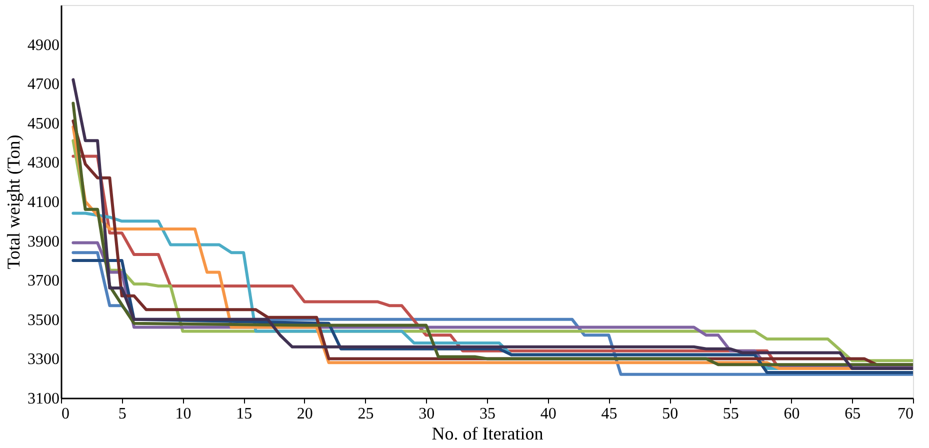  What do you see at coordinates (304, 414) in the screenshot?
I see `x-tick-label: 20` at bounding box center [304, 414].